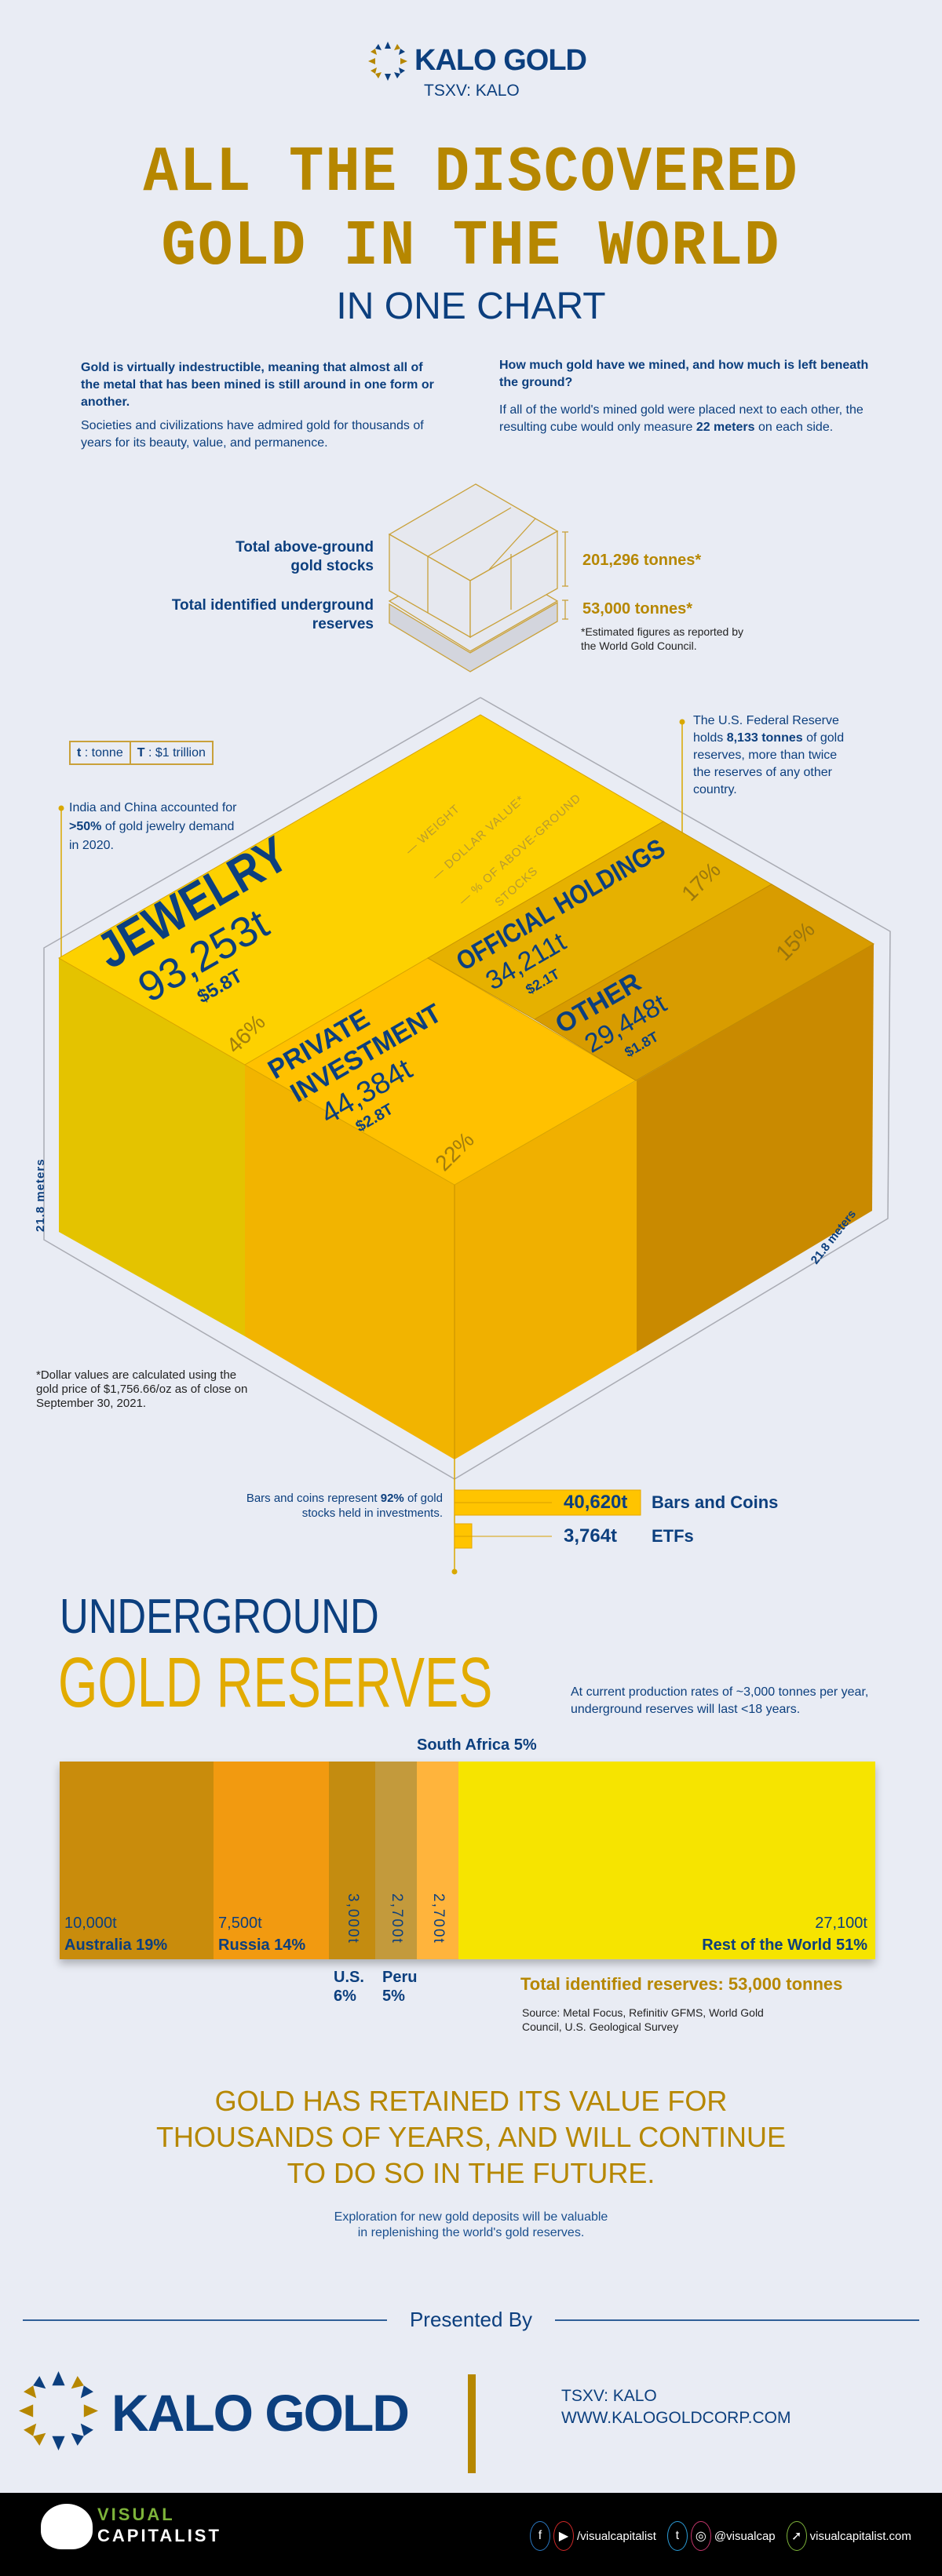 This screenshot has height=2576, width=942. What do you see at coordinates (784, 1945) in the screenshot?
I see `reserve-pct-label: Rest of the World 51%` at bounding box center [784, 1945].